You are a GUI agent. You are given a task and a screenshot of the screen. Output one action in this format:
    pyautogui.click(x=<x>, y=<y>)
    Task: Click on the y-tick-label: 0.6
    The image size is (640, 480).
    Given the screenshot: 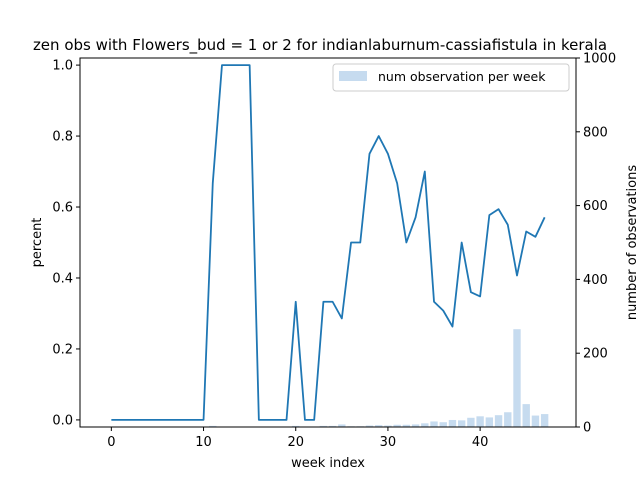 What is the action you would take?
    pyautogui.click(x=62, y=208)
    